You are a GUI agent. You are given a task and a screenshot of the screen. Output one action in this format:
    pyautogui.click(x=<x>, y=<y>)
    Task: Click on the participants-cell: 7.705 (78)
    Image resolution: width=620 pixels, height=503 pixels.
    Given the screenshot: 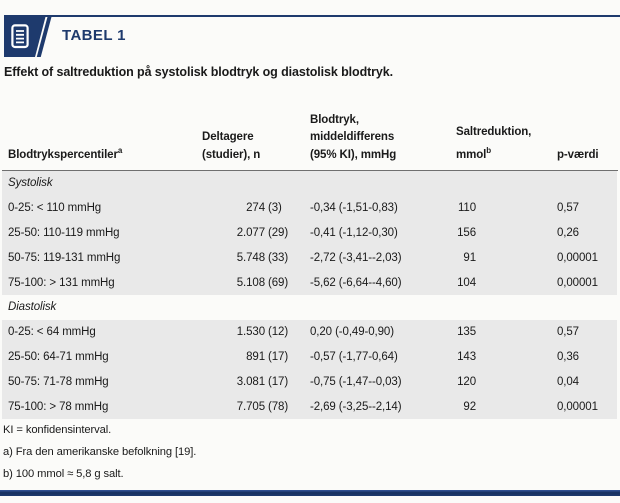 What is the action you would take?
    pyautogui.click(x=255, y=407)
    